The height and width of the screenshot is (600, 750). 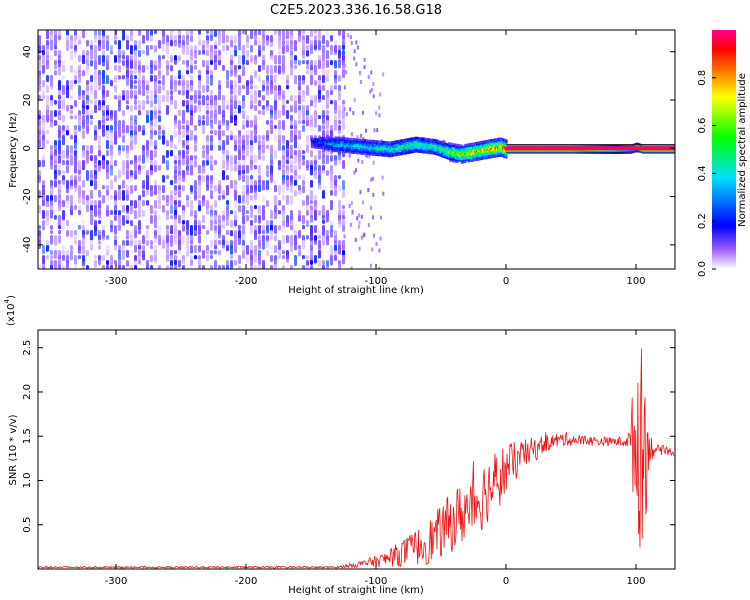 I want to click on y-tick-label: 20, so click(x=27, y=100).